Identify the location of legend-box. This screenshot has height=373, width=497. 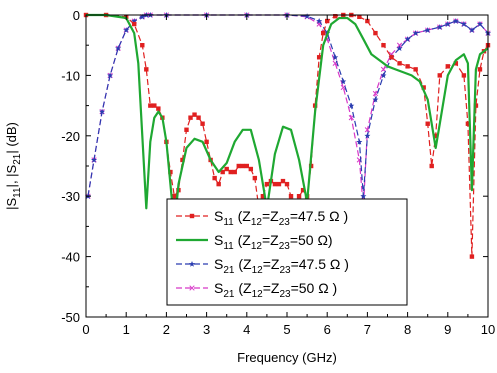
(287, 252).